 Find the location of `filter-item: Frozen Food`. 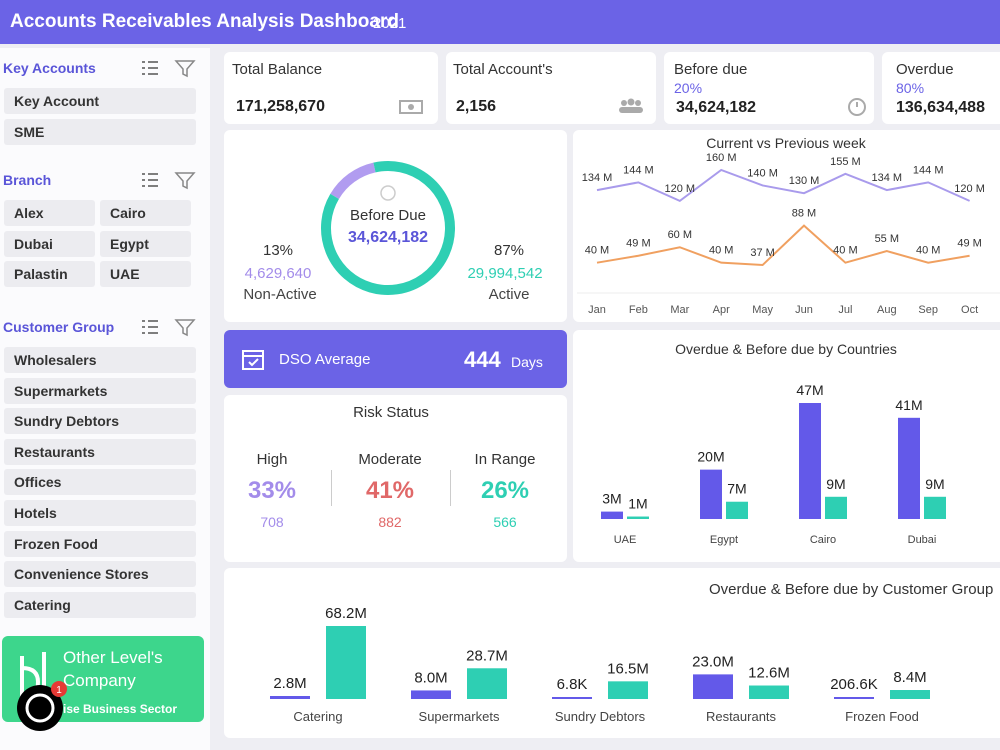

filter-item: Frozen Food is located at coordinates (100, 543).